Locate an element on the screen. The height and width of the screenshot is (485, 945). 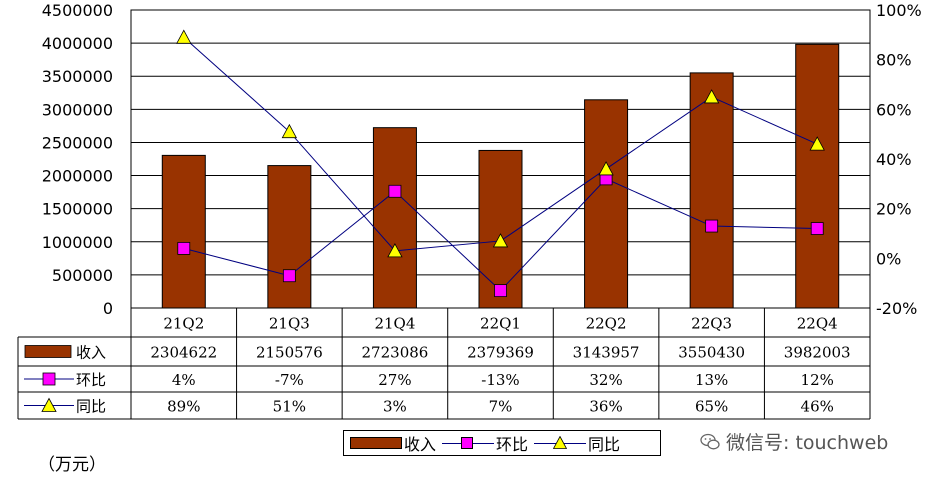
table-cell: 36% is located at coordinates (605, 407).